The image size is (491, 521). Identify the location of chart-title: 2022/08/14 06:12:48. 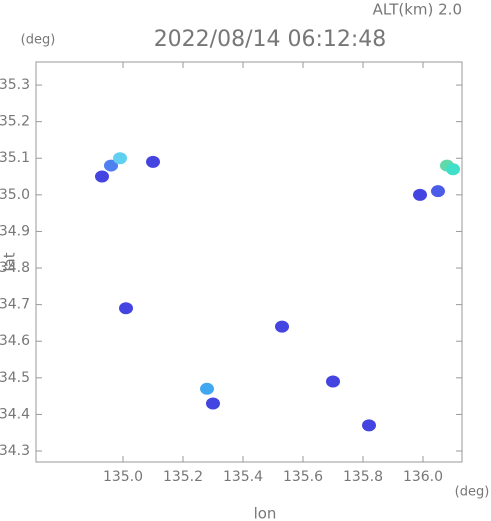
(270, 39).